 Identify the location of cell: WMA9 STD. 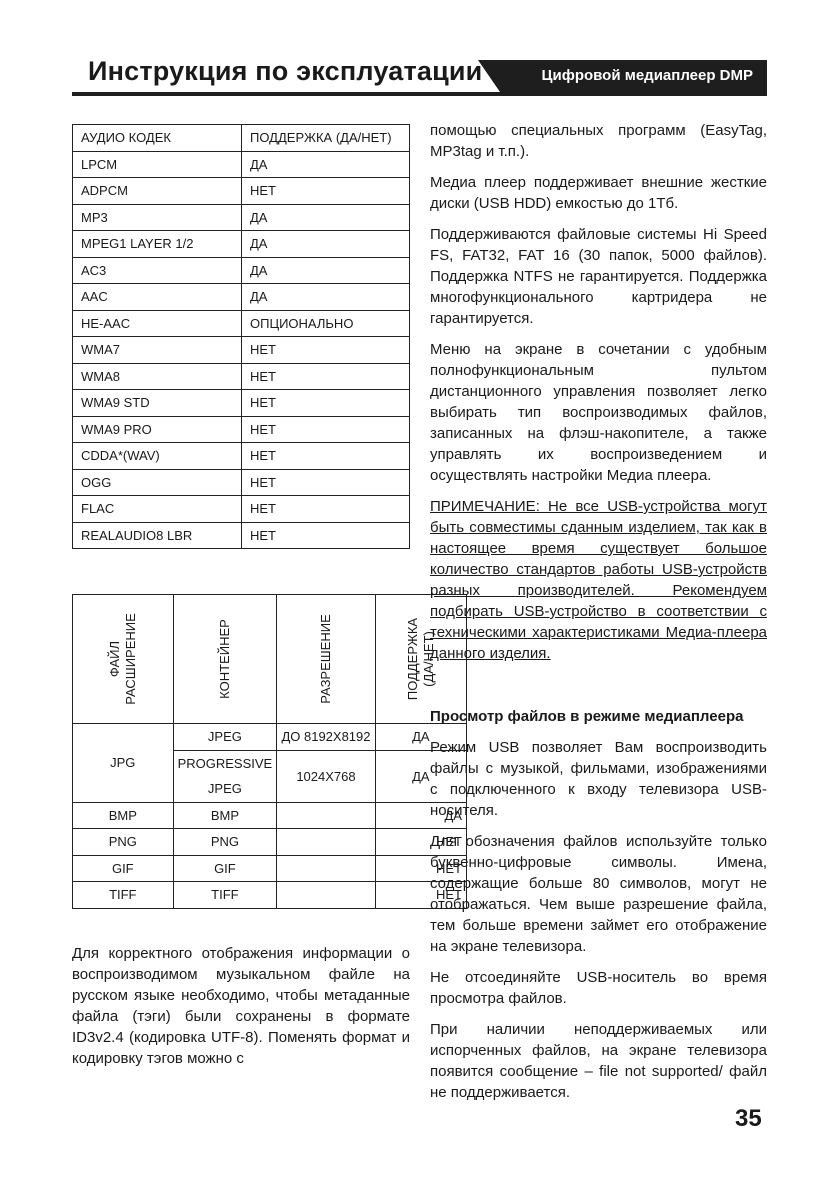
(157, 403).